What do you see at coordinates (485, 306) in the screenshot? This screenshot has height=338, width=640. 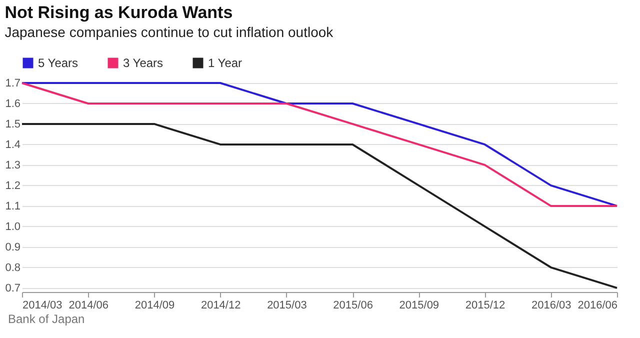 I see `x-tick-label: 2015/12` at bounding box center [485, 306].